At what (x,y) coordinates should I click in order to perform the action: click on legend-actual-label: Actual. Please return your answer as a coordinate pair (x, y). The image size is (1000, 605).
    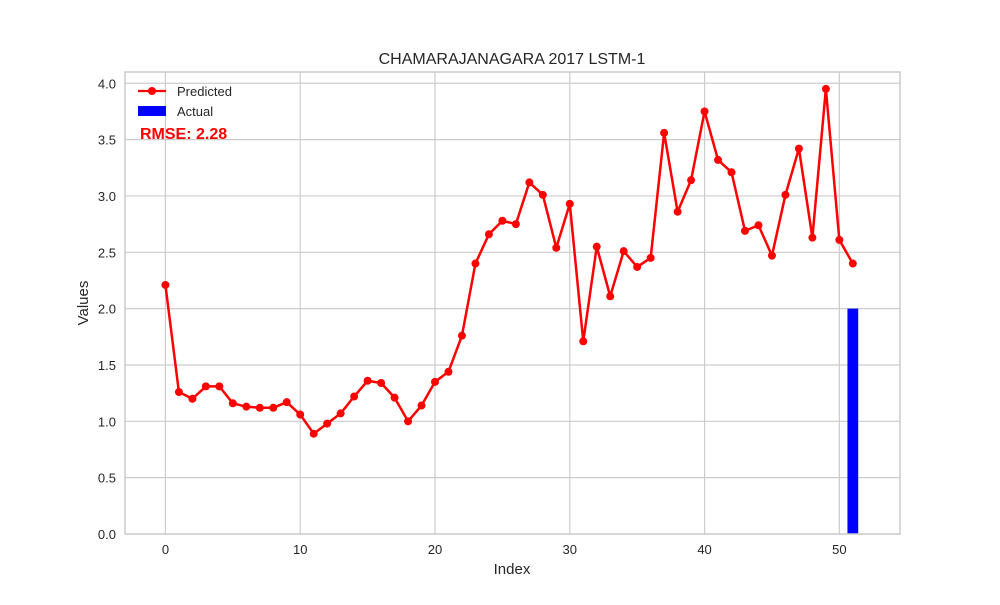
    Looking at the image, I should click on (195, 111).